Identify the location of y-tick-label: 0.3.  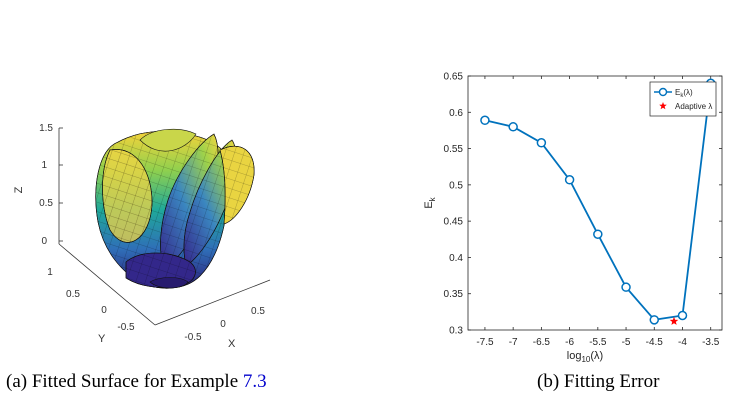
(456, 331).